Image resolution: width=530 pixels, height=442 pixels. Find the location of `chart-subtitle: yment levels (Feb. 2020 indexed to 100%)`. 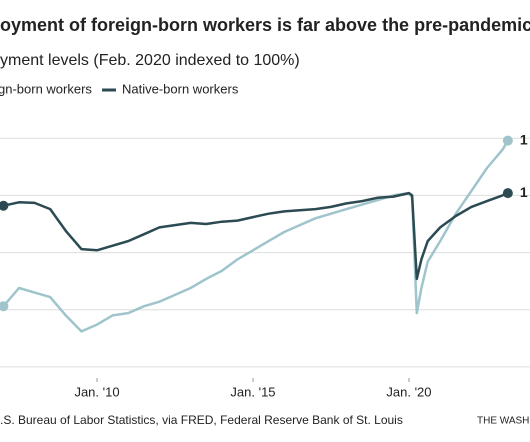

chart-subtitle: yment levels (Feb. 2020 indexed to 100%) is located at coordinates (150, 60).